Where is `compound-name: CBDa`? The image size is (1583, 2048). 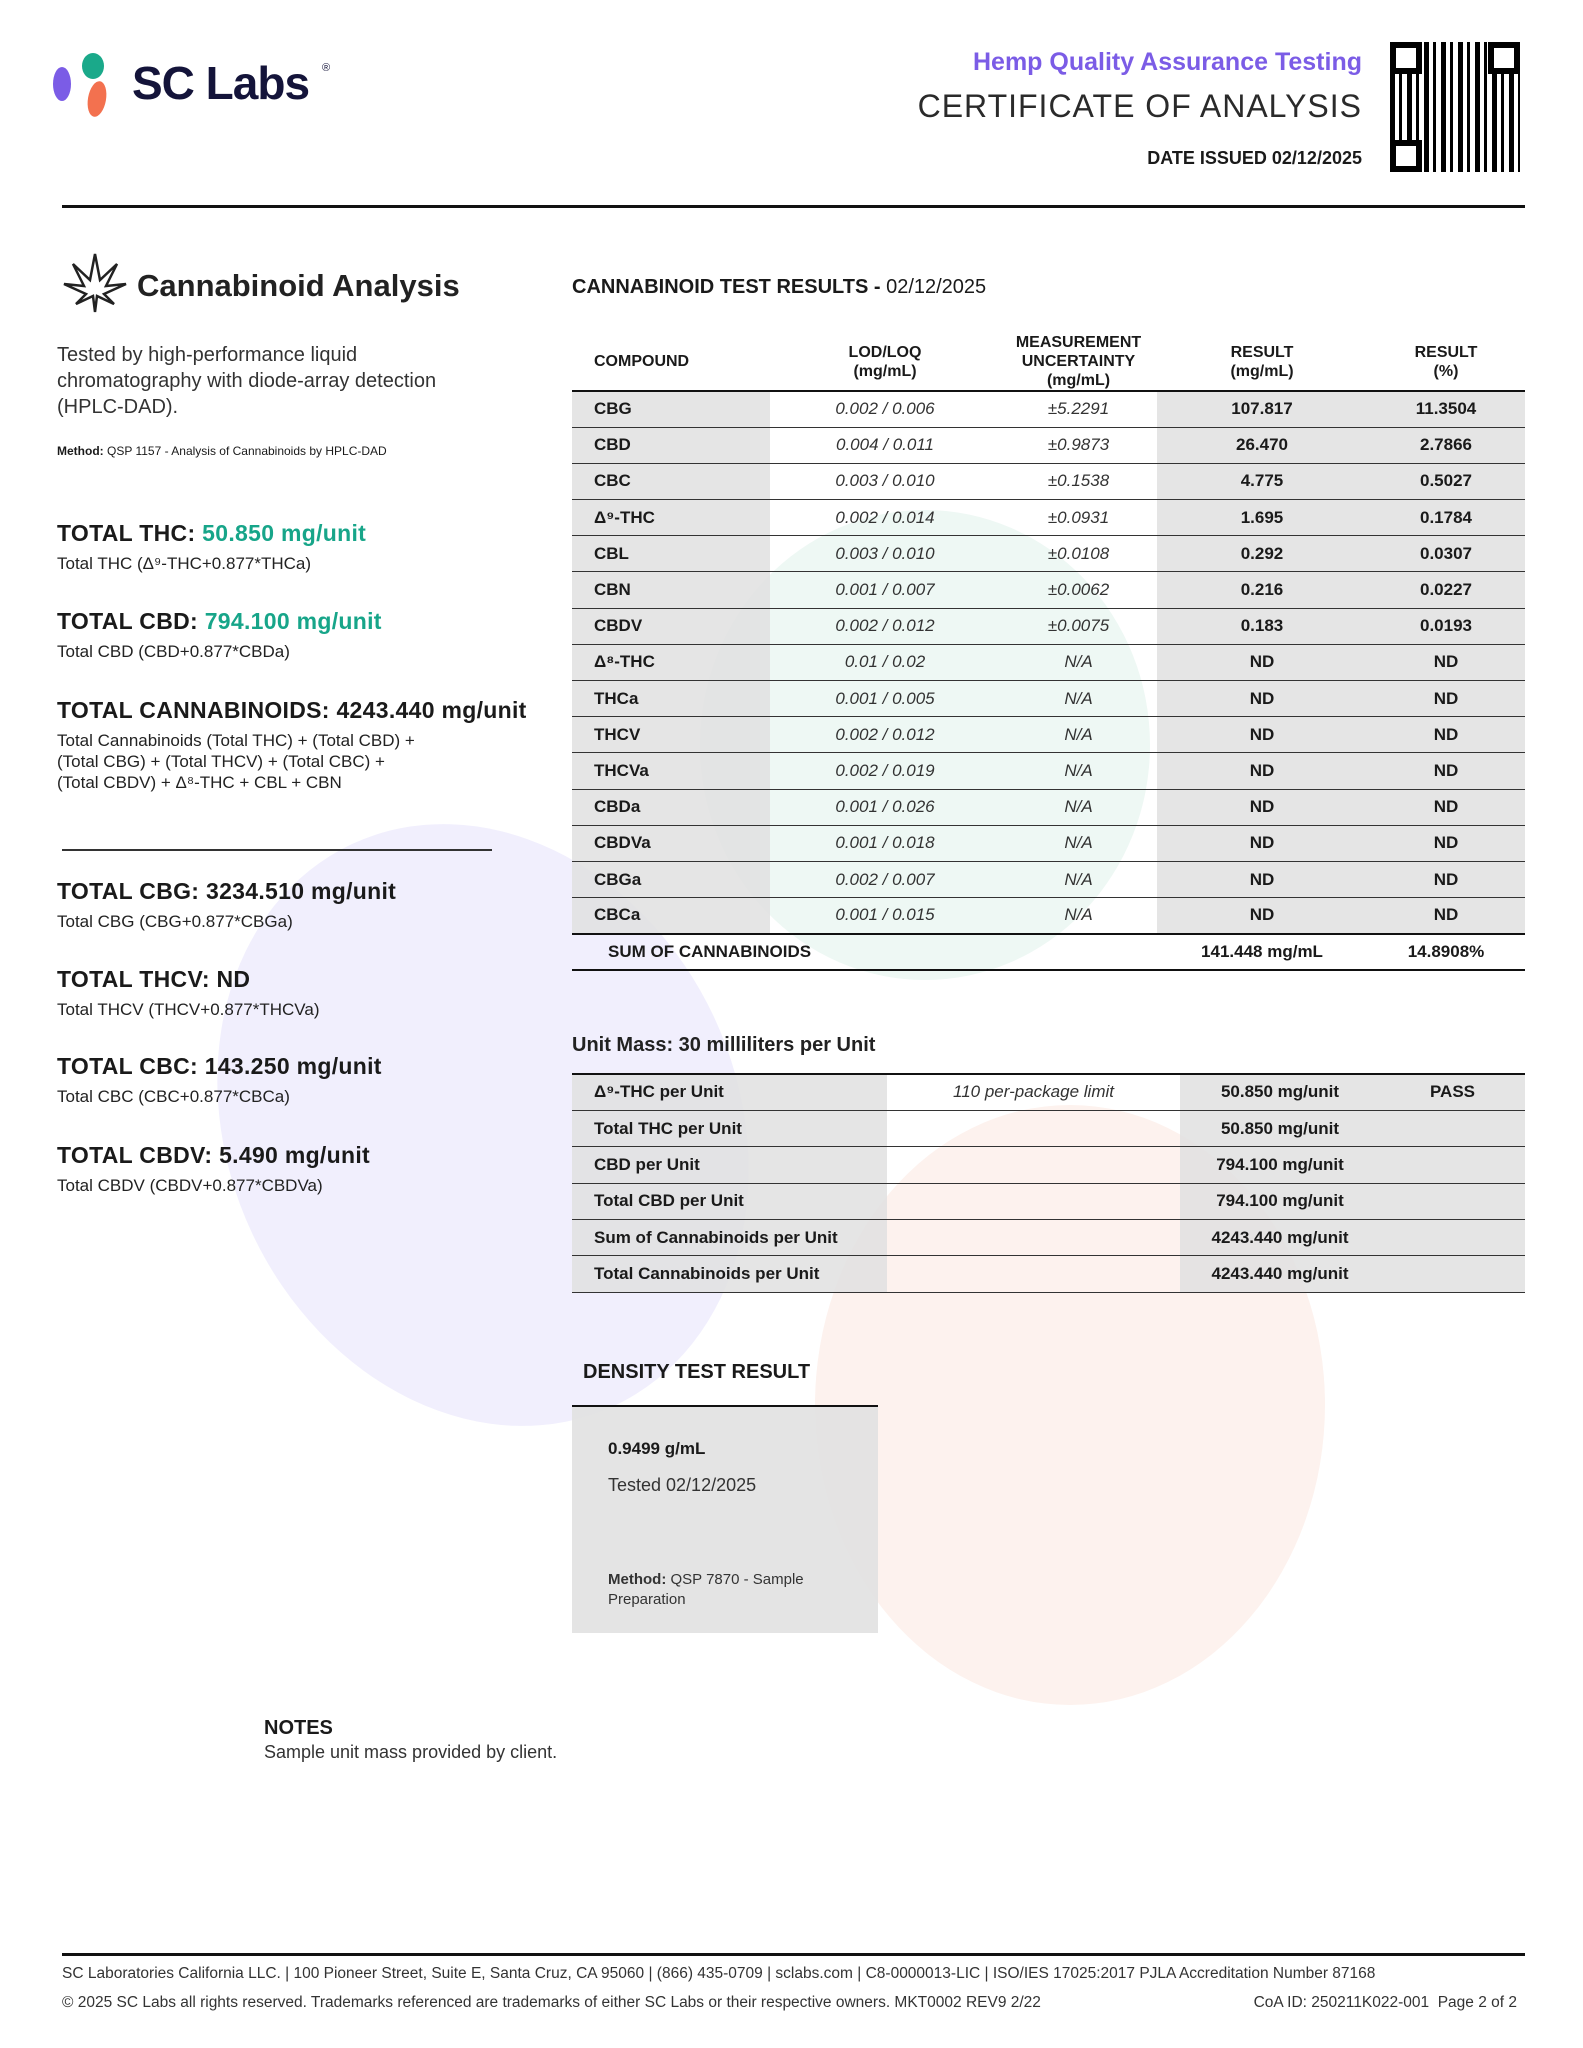
compound-name: CBDa is located at coordinates (671, 807).